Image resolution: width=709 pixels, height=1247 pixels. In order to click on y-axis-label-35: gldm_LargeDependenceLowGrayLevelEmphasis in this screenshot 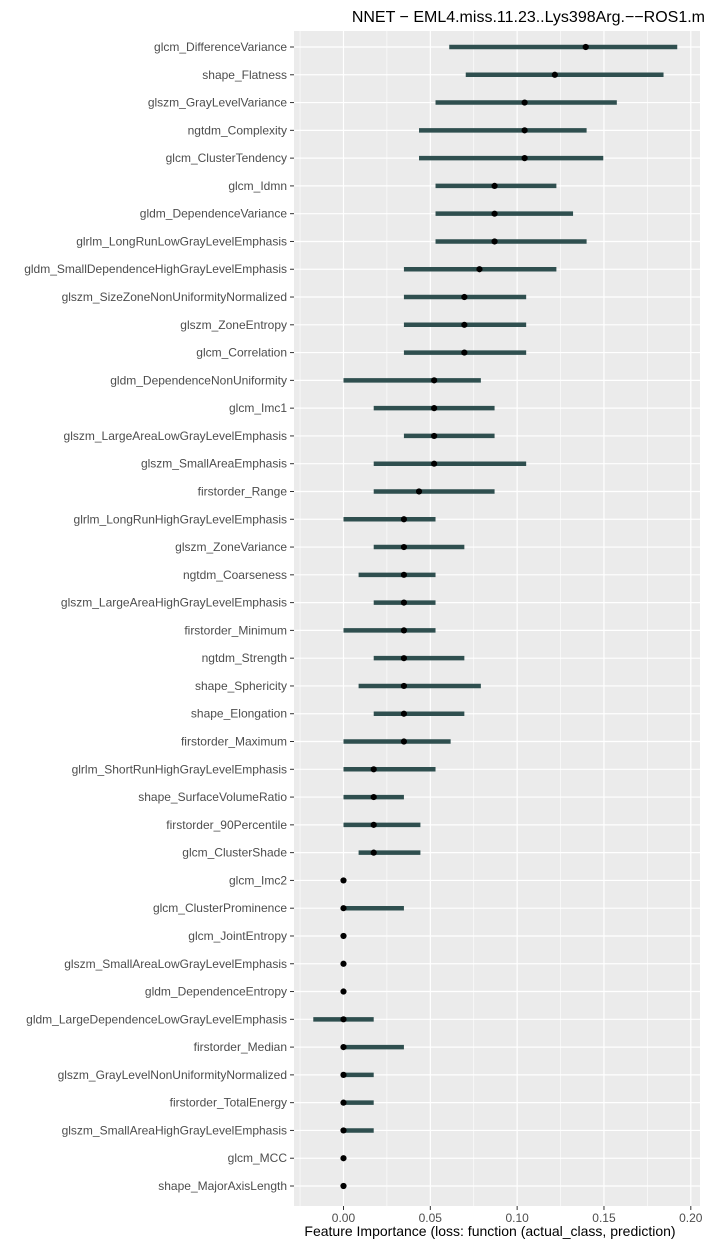, I will do `click(156, 1019)`.